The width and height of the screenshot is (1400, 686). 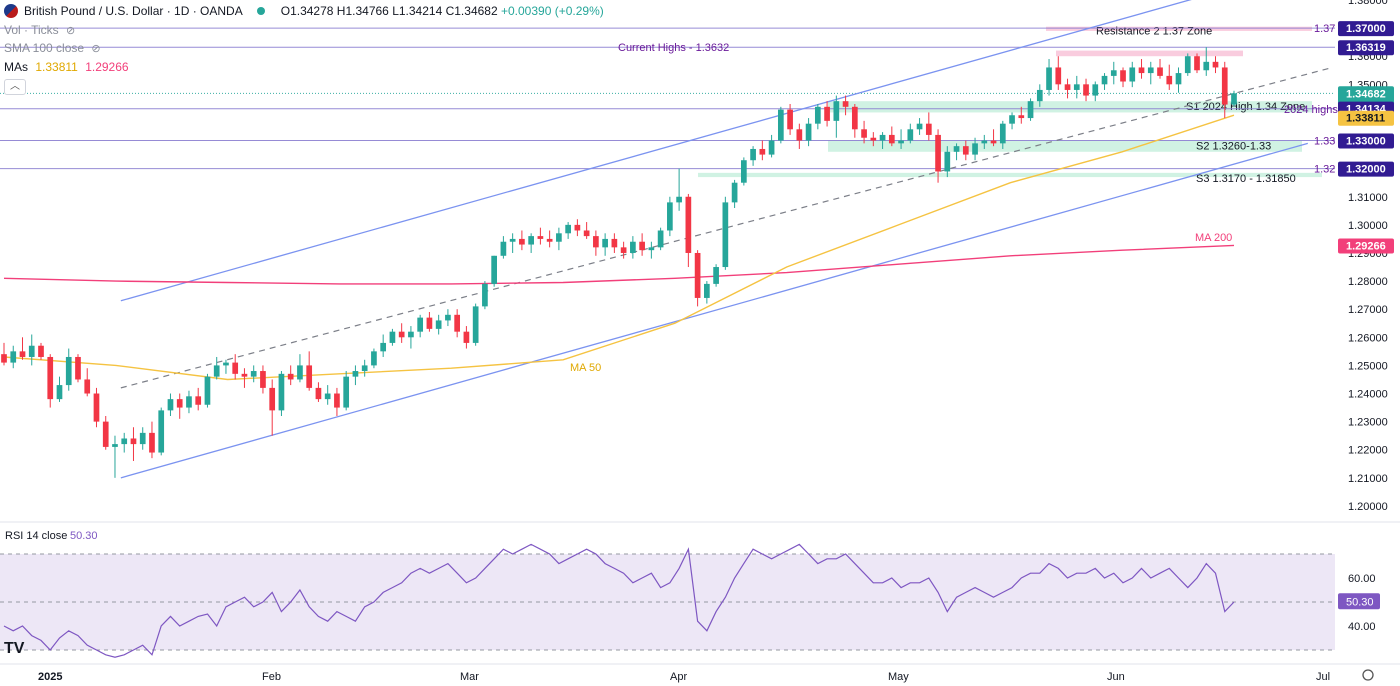 What do you see at coordinates (1368, 282) in the screenshot?
I see `y-axis-tick-label: 1.28000` at bounding box center [1368, 282].